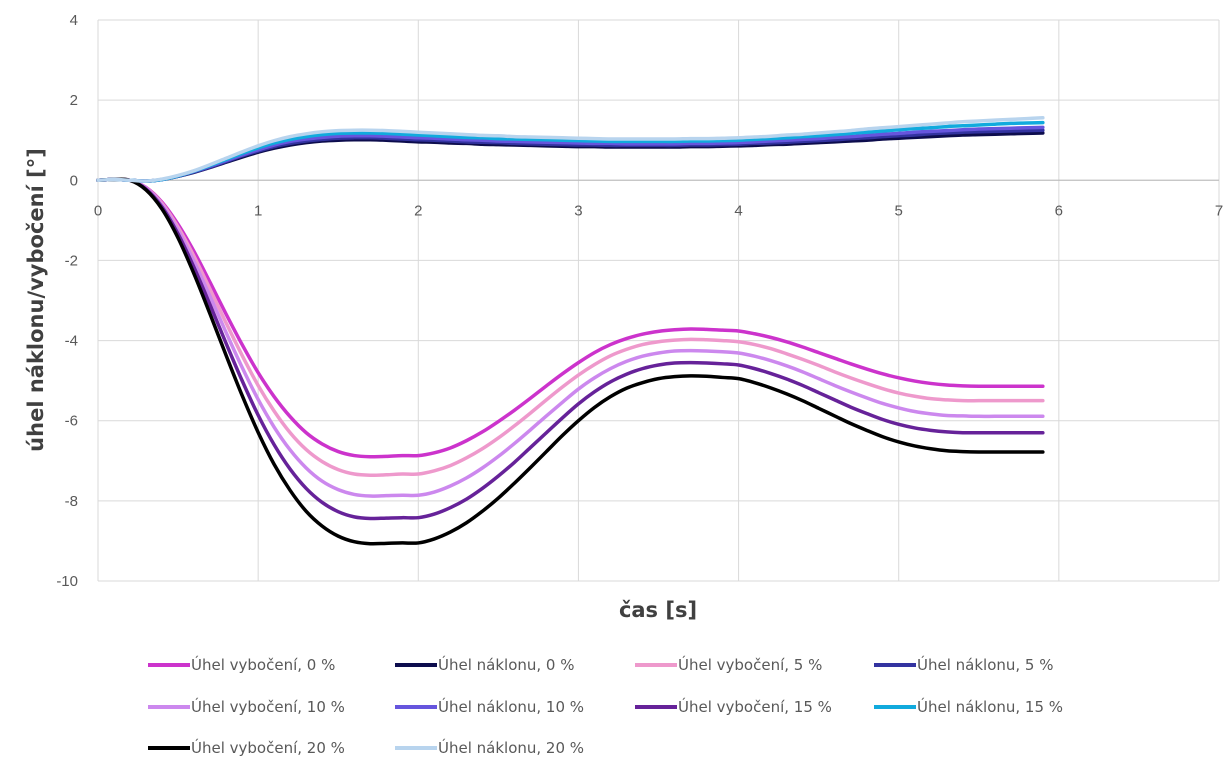 The width and height of the screenshot is (1226, 765). I want to click on y-tick-label: -4, so click(71, 341).